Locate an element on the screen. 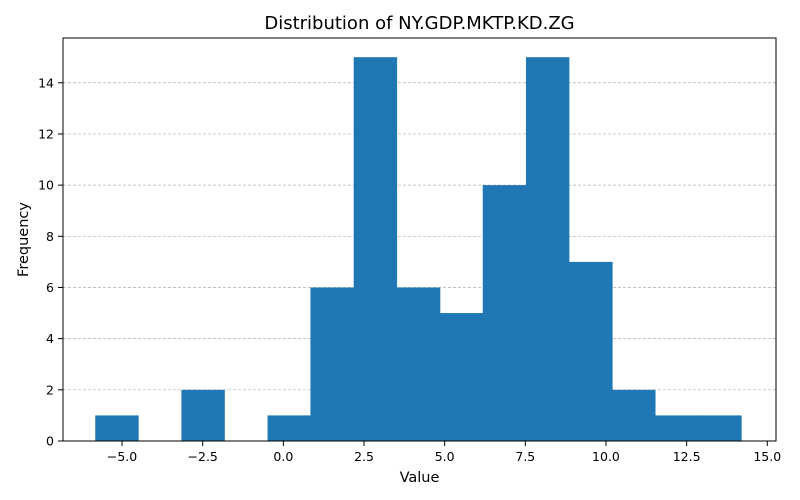  x-tick-label: −5.0 is located at coordinates (122, 456).